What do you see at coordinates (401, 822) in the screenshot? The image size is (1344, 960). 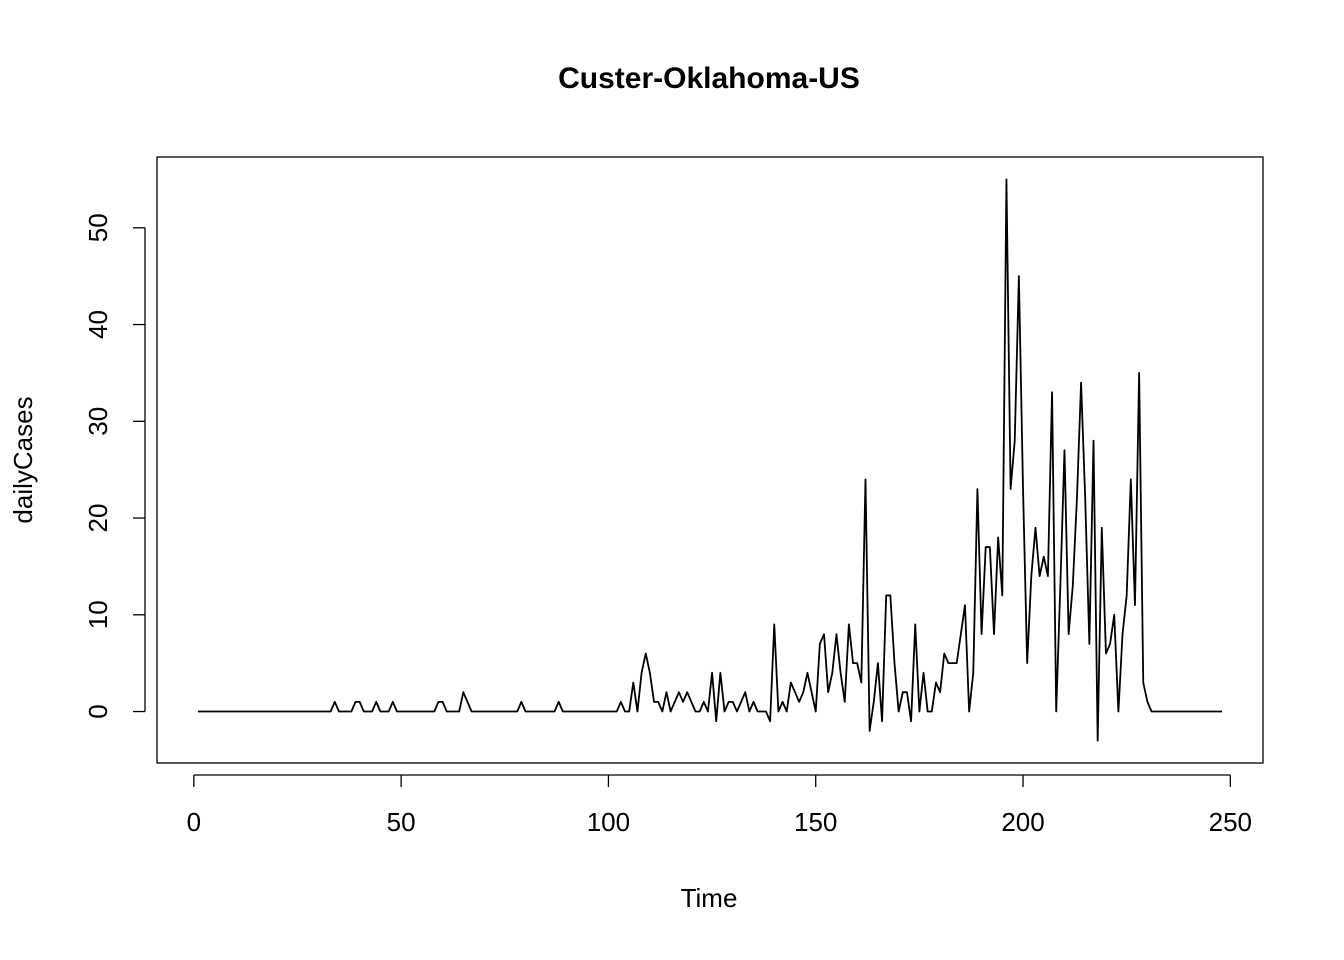 I see `x-tick-label: 50` at bounding box center [401, 822].